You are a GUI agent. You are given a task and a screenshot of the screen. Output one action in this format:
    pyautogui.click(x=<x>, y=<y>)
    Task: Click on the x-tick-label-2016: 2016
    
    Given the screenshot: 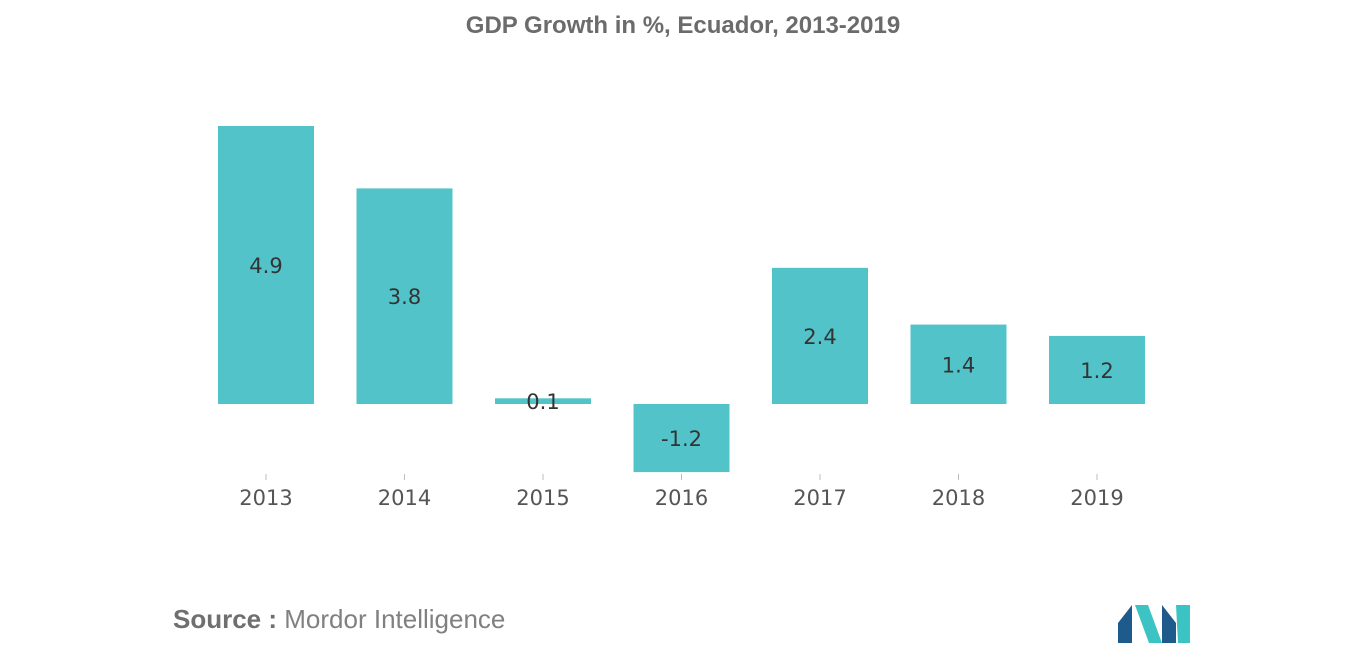 What is the action you would take?
    pyautogui.click(x=681, y=498)
    